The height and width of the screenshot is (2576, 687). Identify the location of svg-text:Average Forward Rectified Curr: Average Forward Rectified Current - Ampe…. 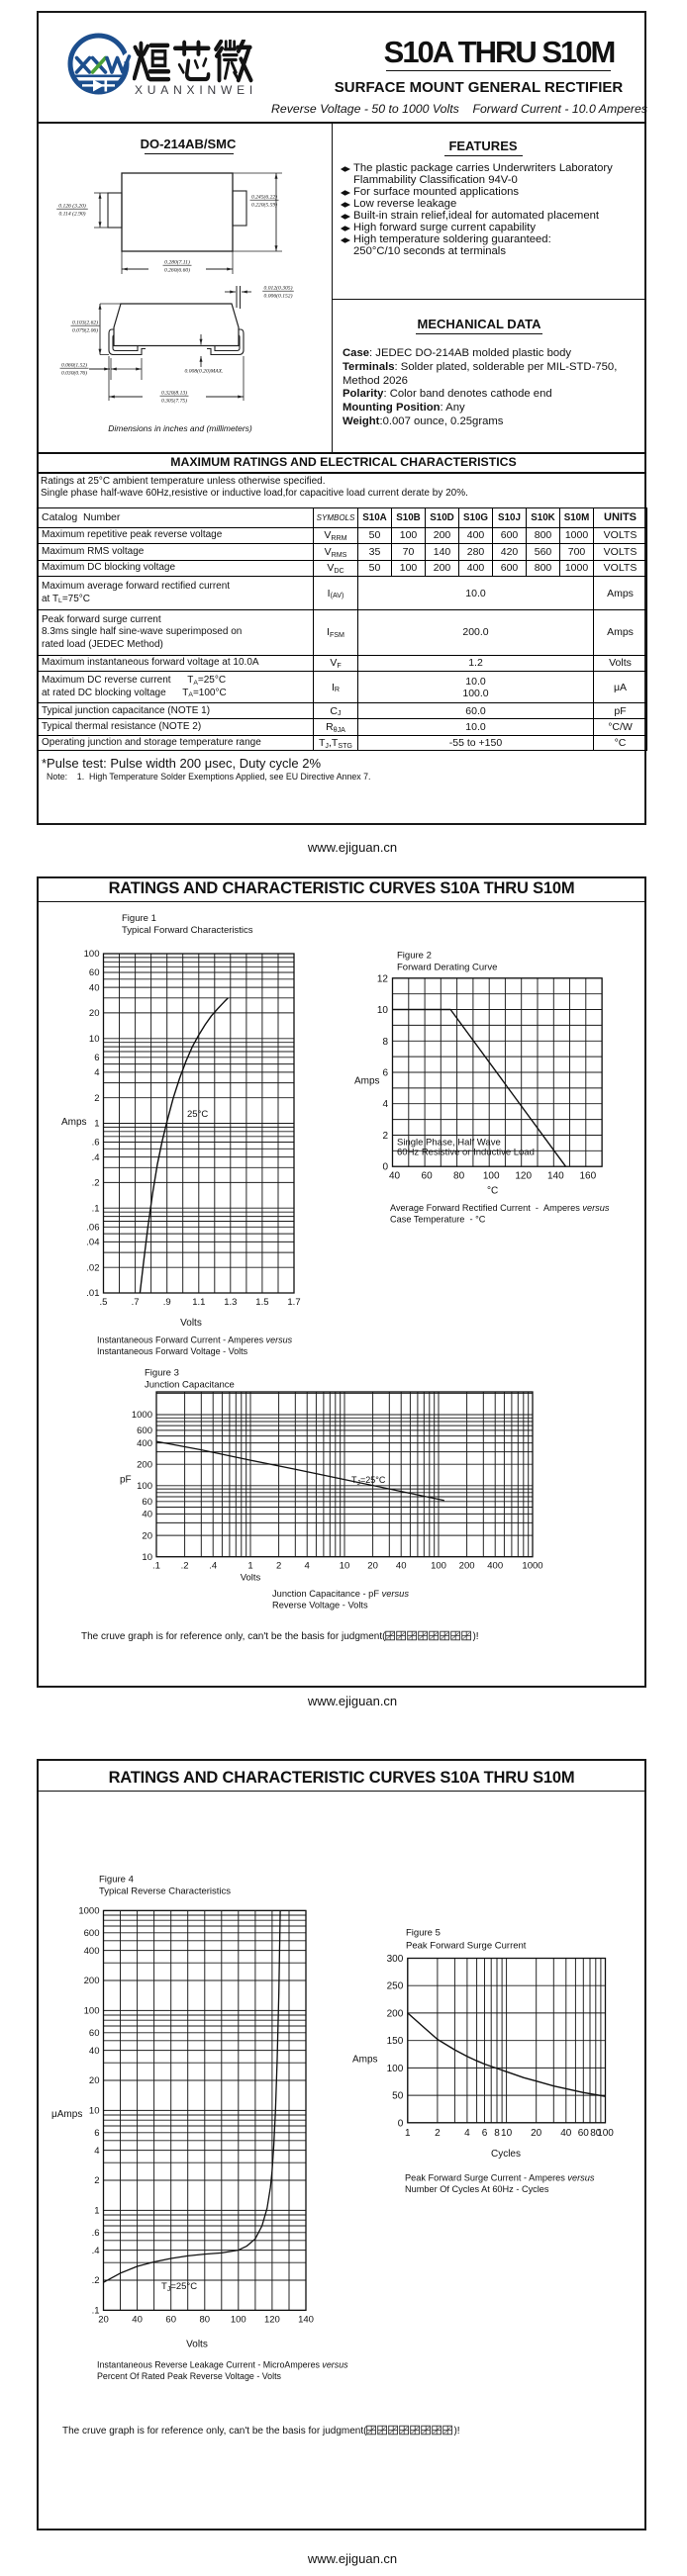
(500, 1208).